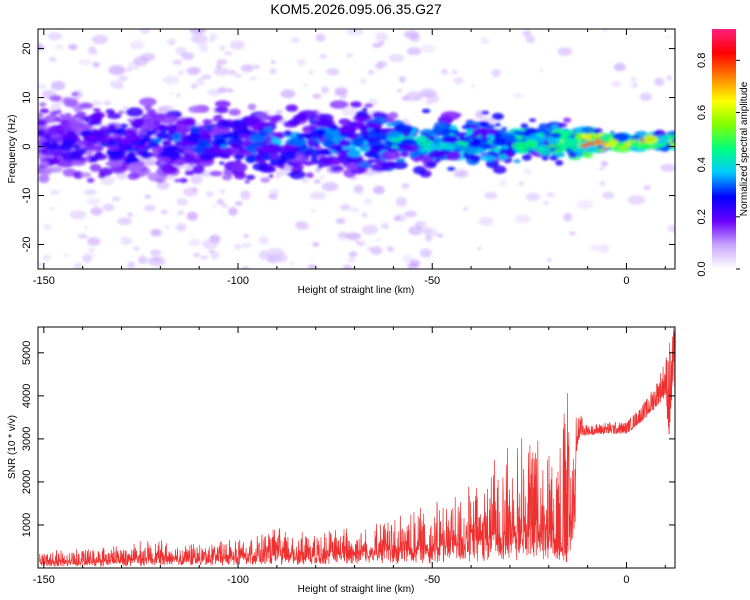 Image resolution: width=750 pixels, height=600 pixels. I want to click on y-tick-label: 0, so click(27, 146).